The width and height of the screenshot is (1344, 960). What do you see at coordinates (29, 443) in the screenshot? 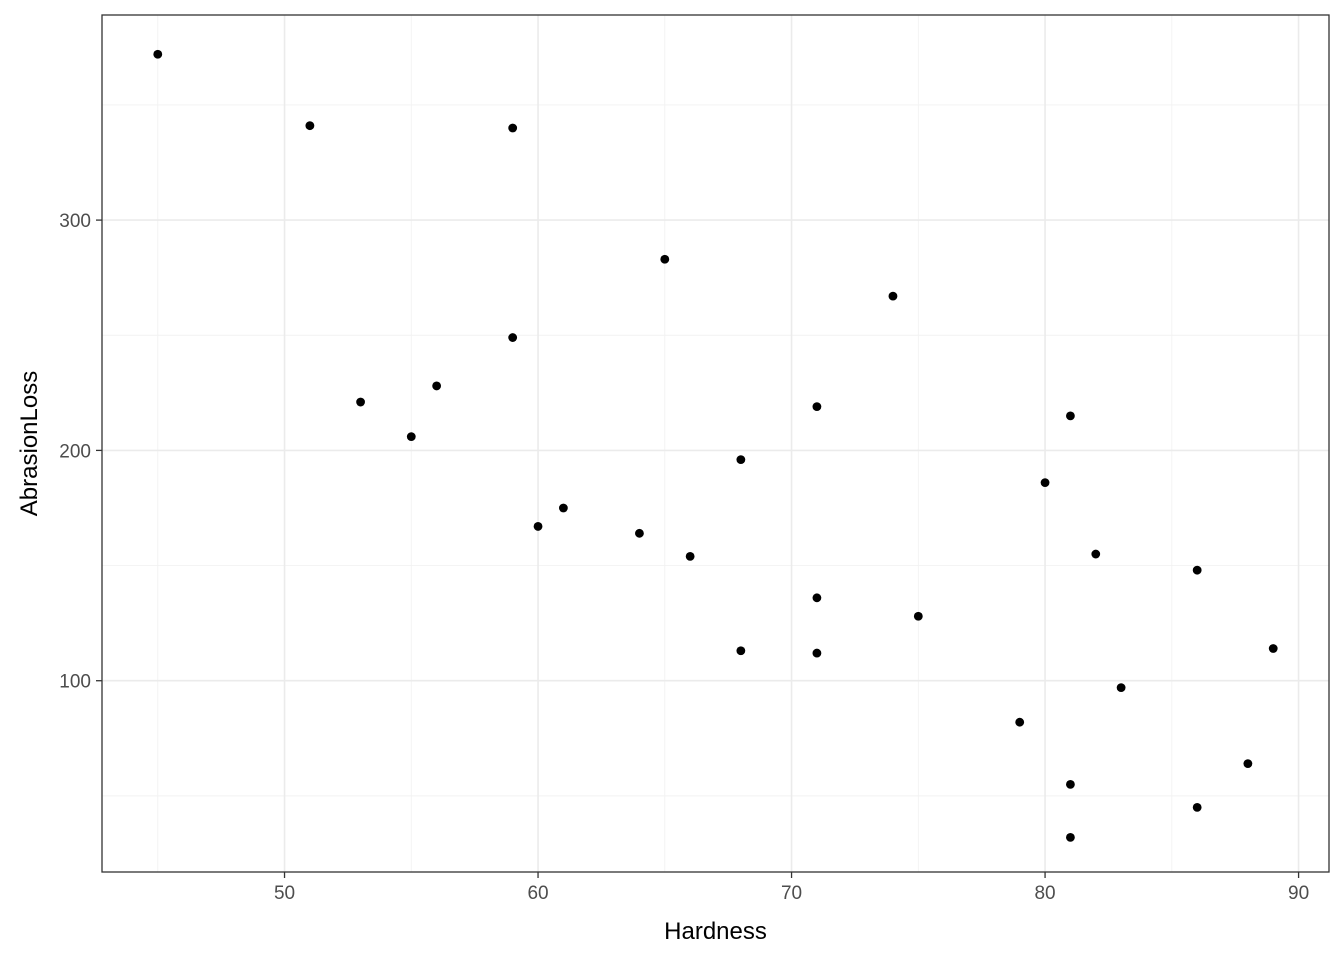
I see `y-axis-title: AbrasionLoss` at bounding box center [29, 443].